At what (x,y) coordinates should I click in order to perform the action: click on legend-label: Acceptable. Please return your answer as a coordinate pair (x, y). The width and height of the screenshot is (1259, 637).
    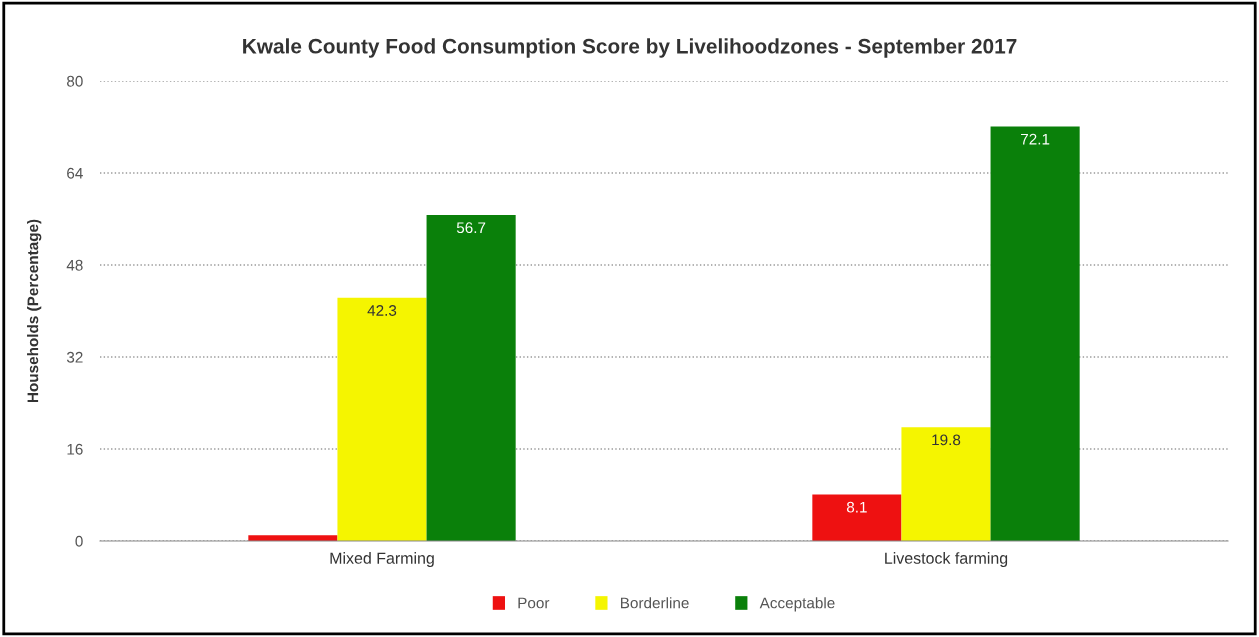
    Looking at the image, I should click on (797, 604).